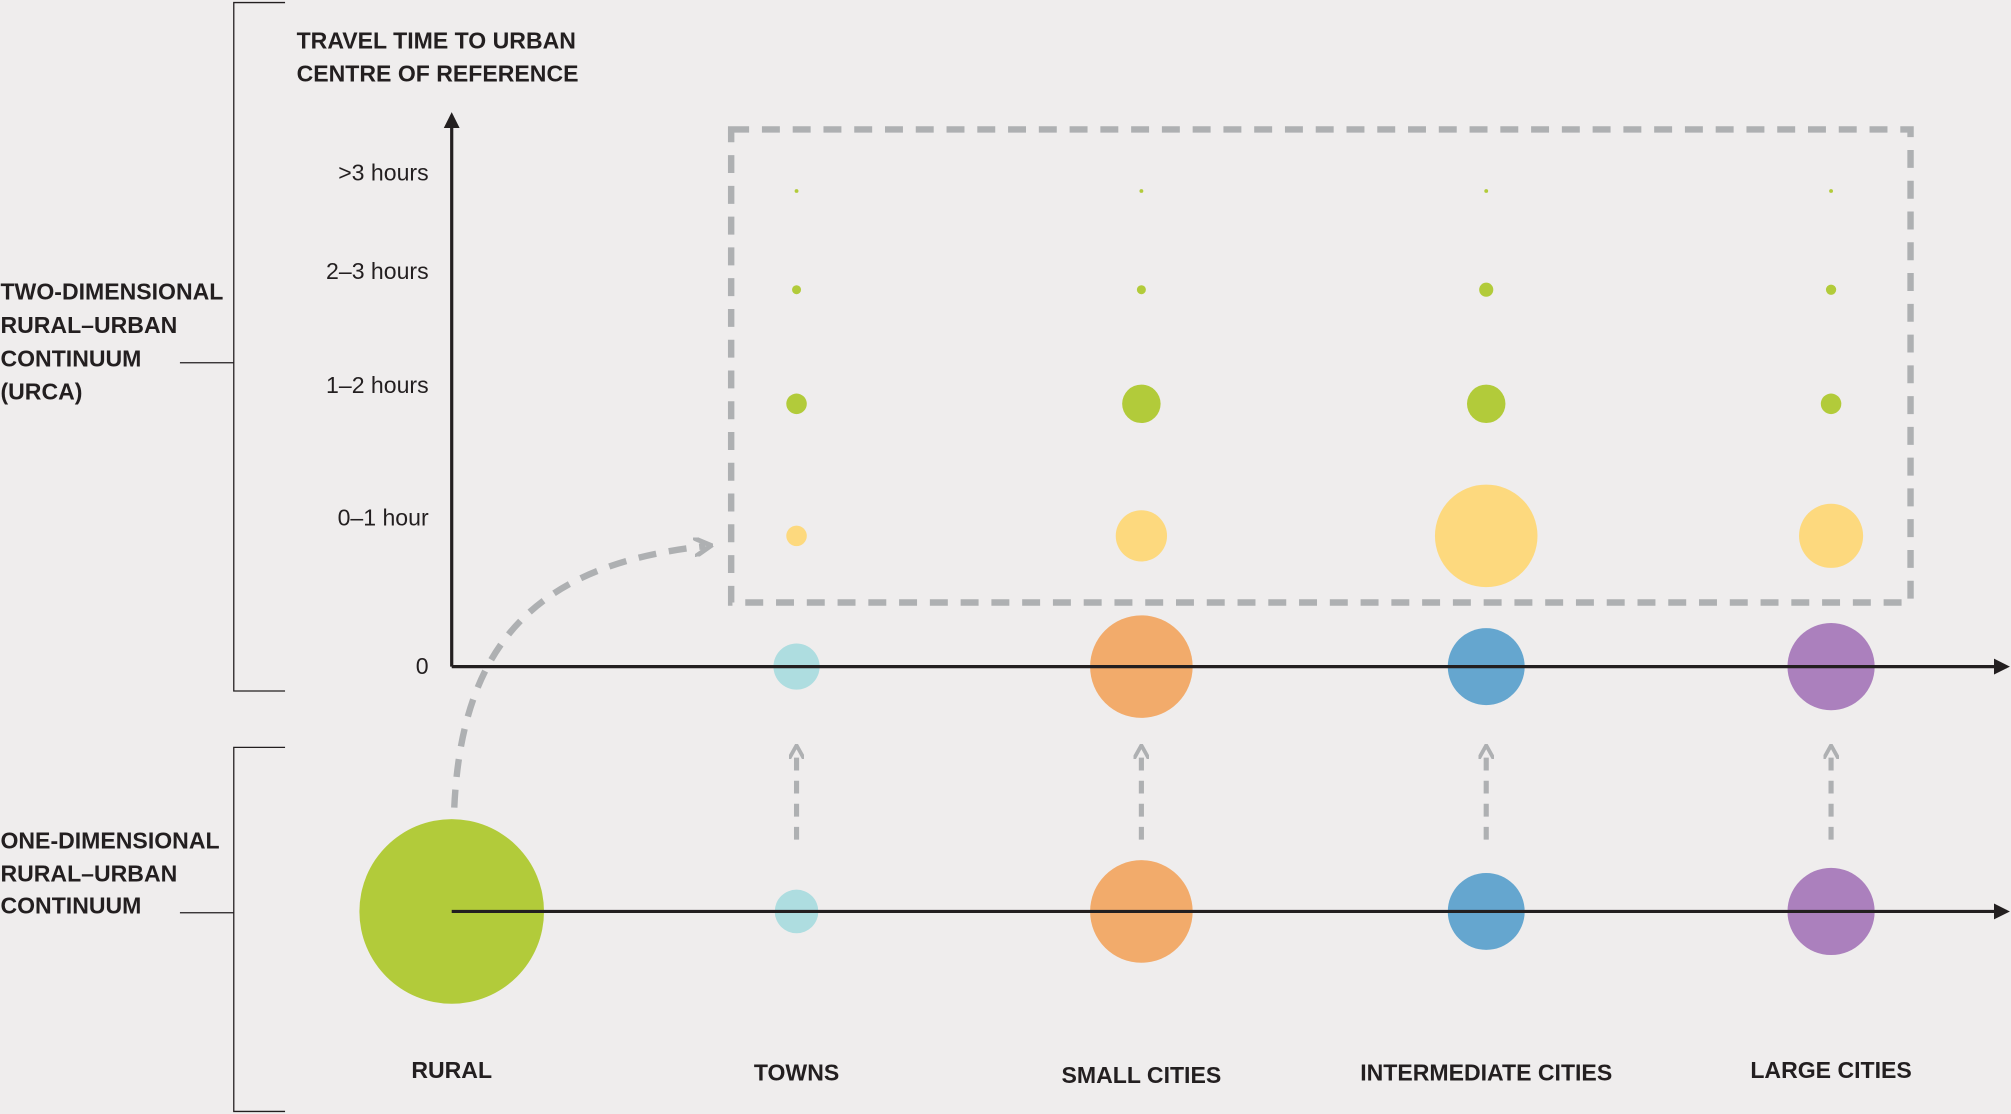 Image resolution: width=2011 pixels, height=1114 pixels. Describe the element at coordinates (1314, 795) in the screenshot. I see `up-arrows` at that location.